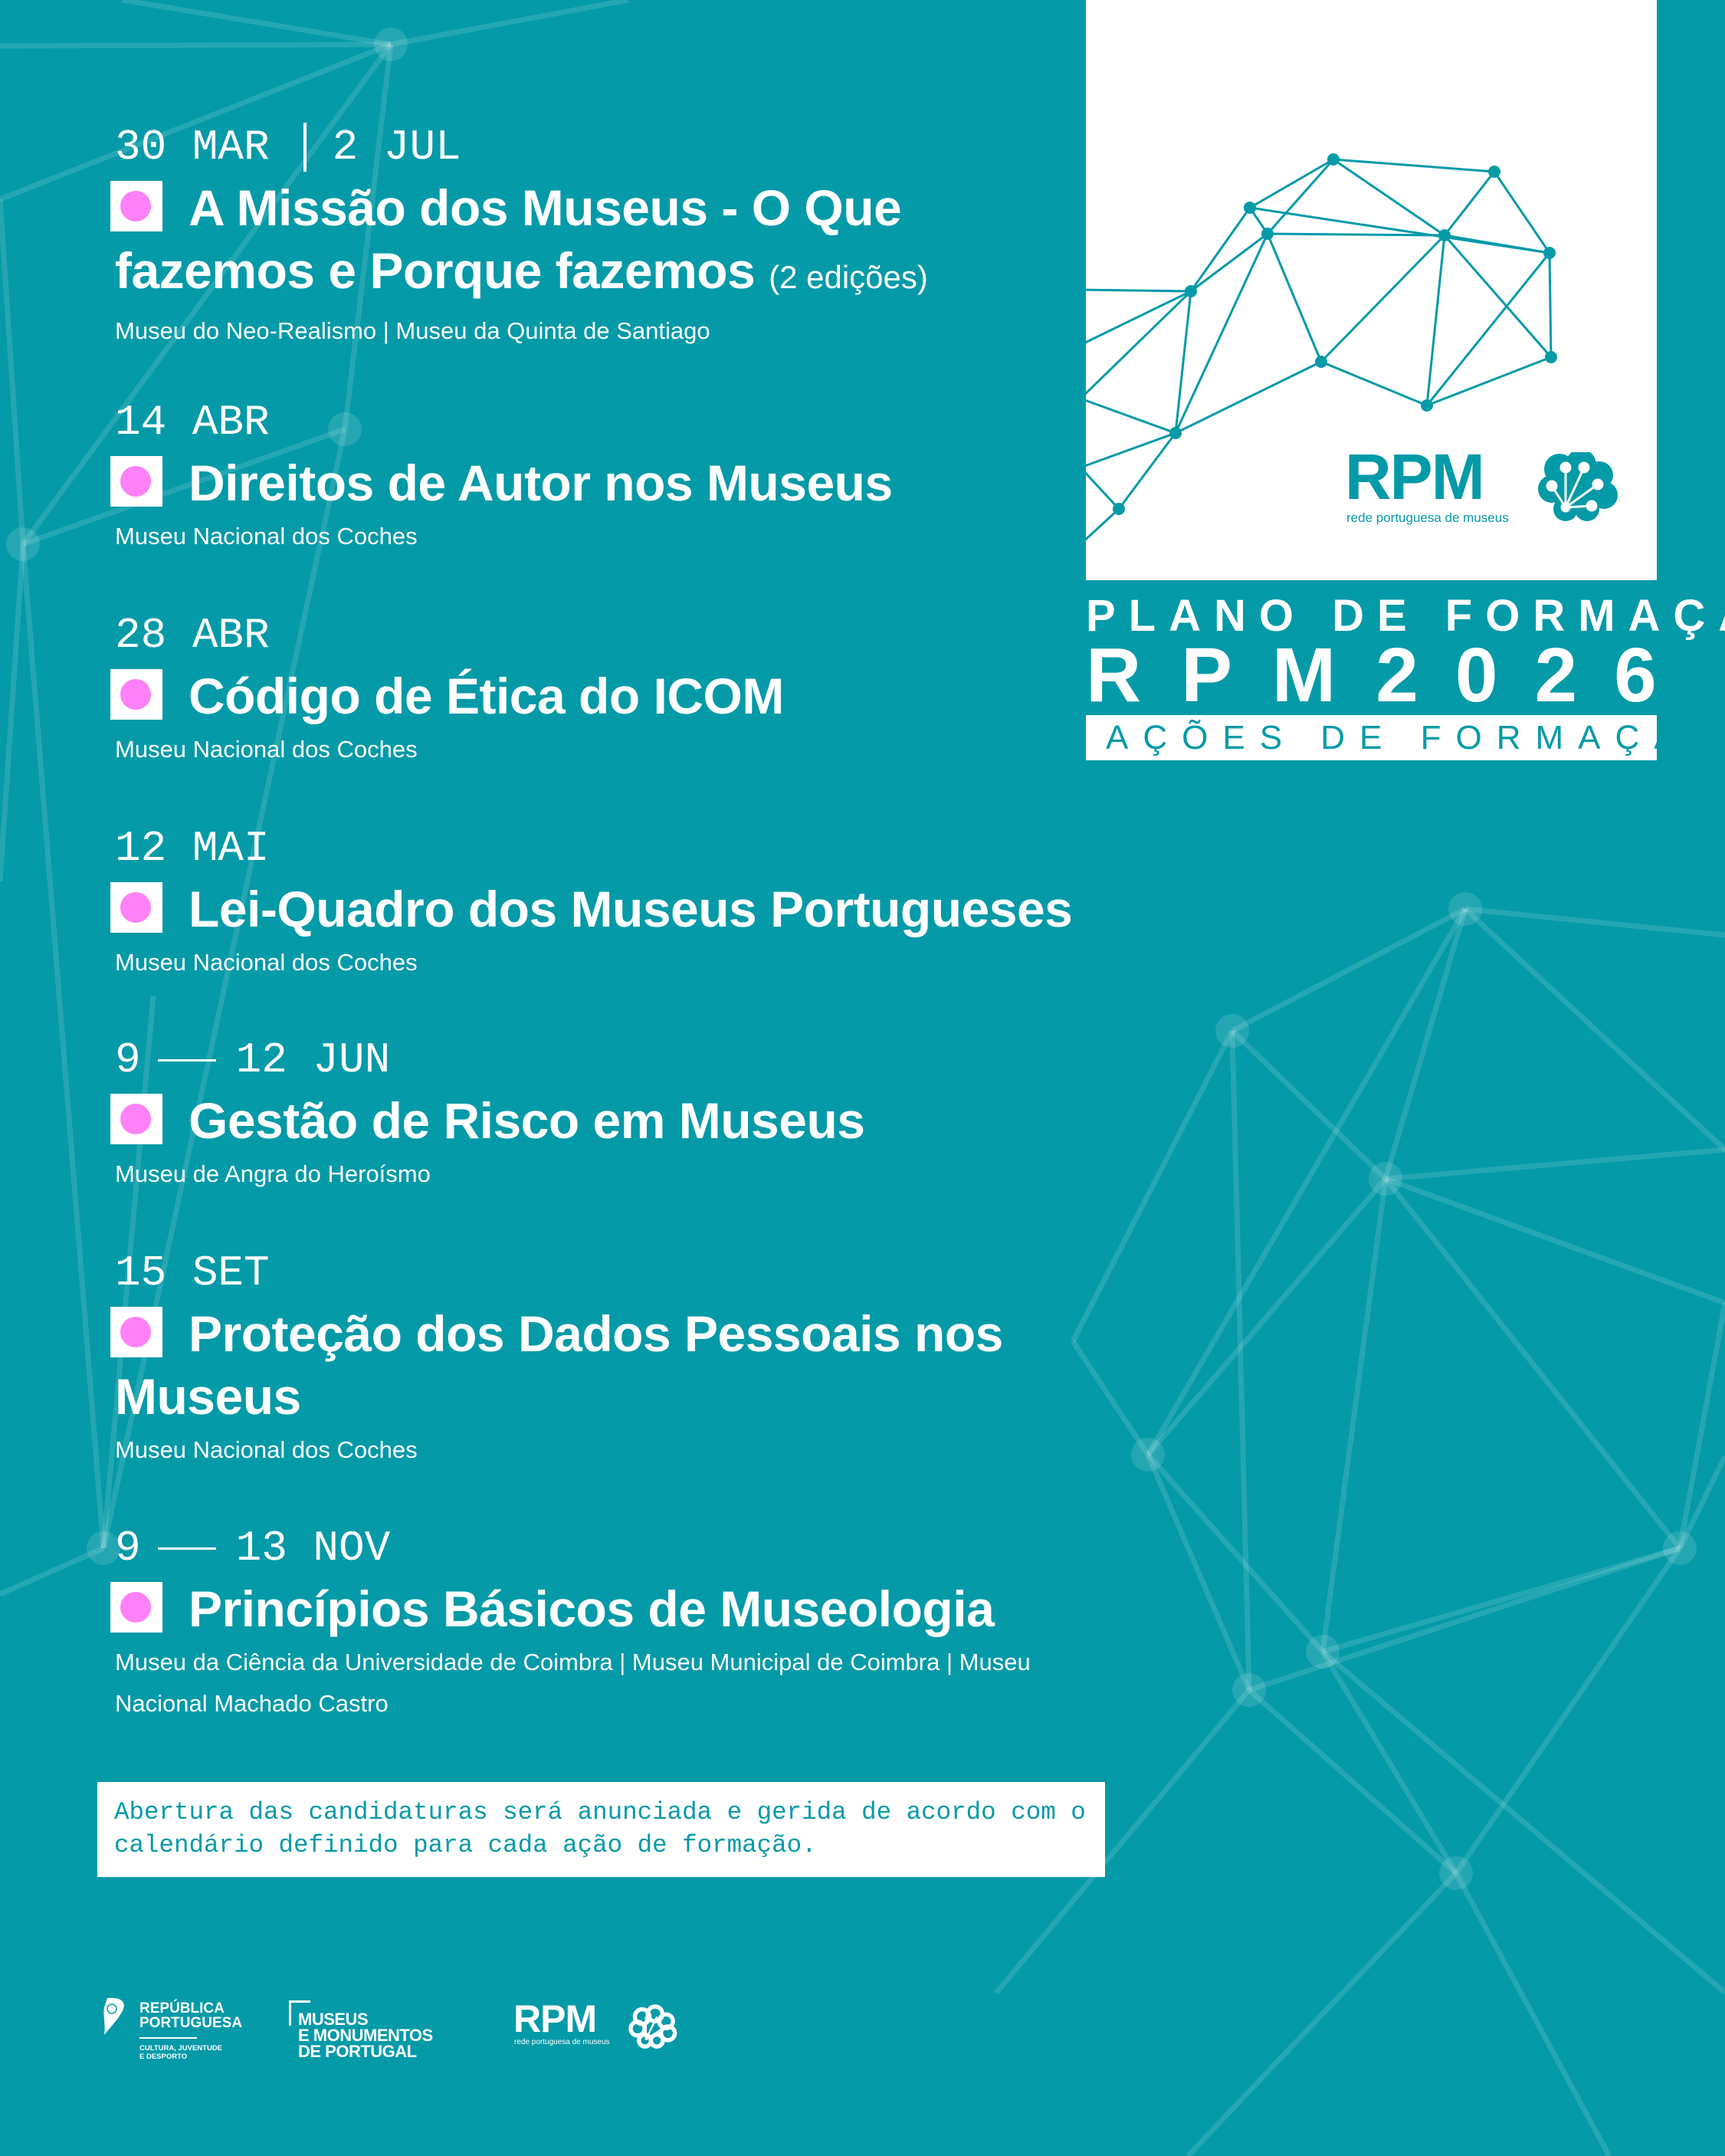 This screenshot has width=1725, height=2156. I want to click on republica-line2: PORTUGUESA, so click(191, 2023).